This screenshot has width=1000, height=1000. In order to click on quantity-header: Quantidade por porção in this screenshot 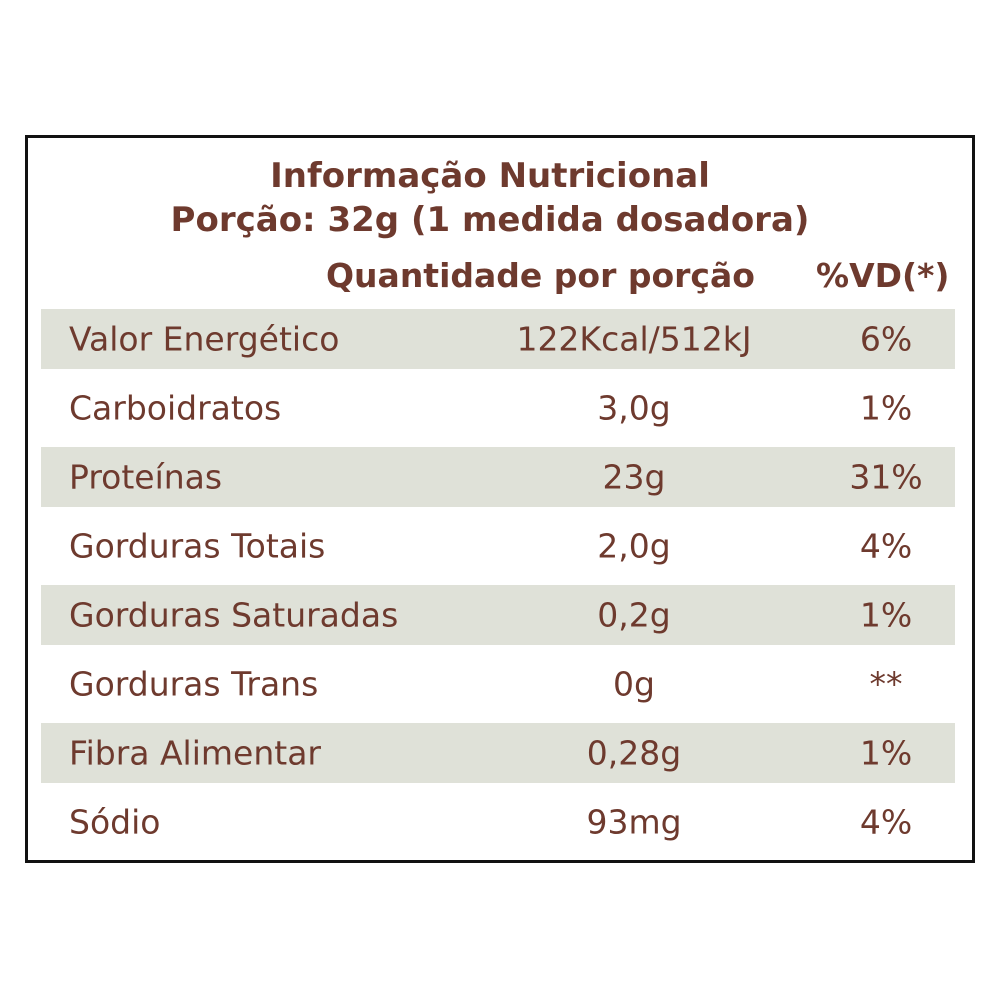, I will do `click(540, 275)`.